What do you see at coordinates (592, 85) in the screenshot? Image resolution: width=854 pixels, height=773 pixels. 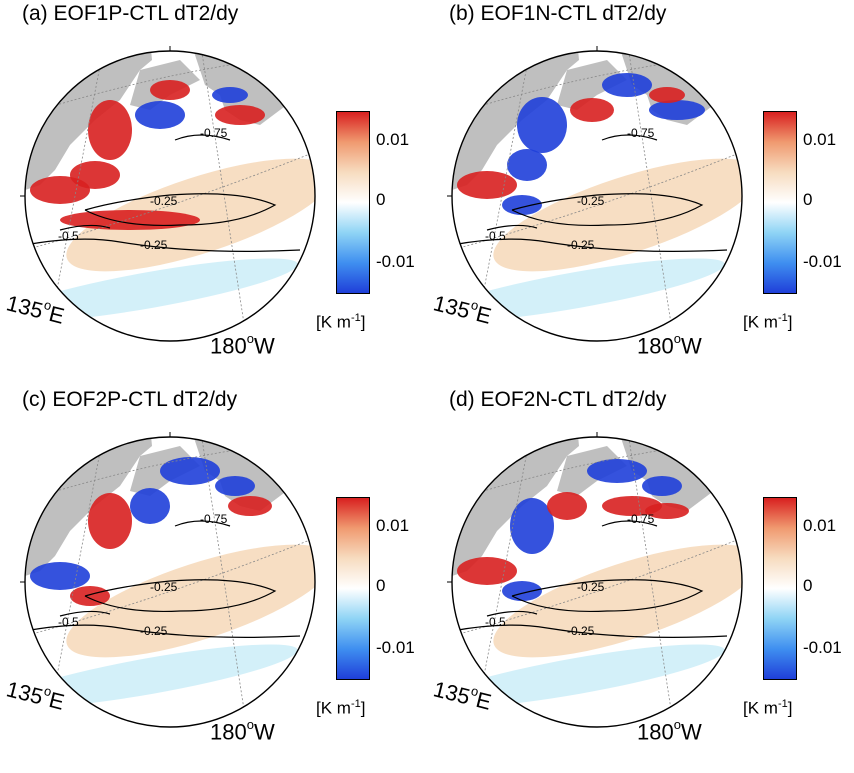 I see `land-kamchatka` at bounding box center [592, 85].